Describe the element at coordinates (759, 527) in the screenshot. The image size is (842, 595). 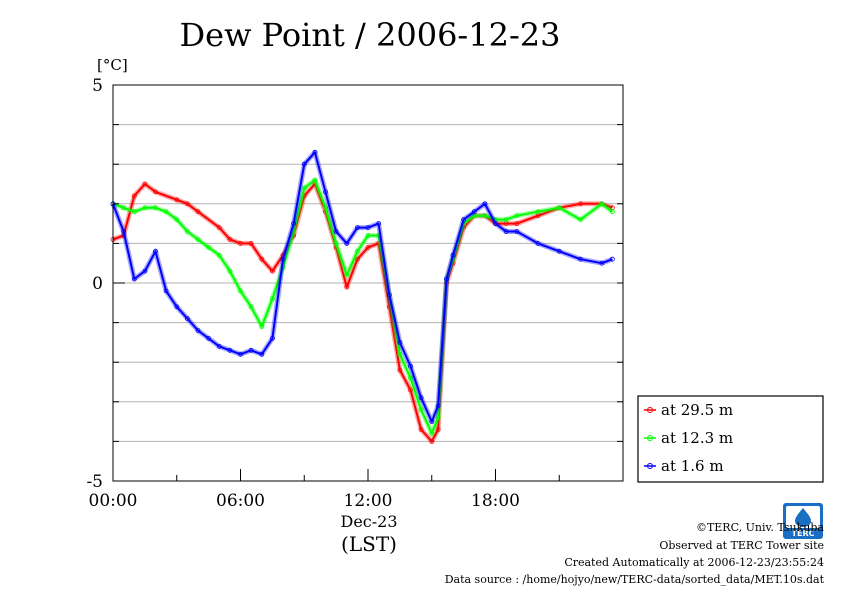
I see `credit-copyright: ©TERC, Univ. Tsukuba` at that location.